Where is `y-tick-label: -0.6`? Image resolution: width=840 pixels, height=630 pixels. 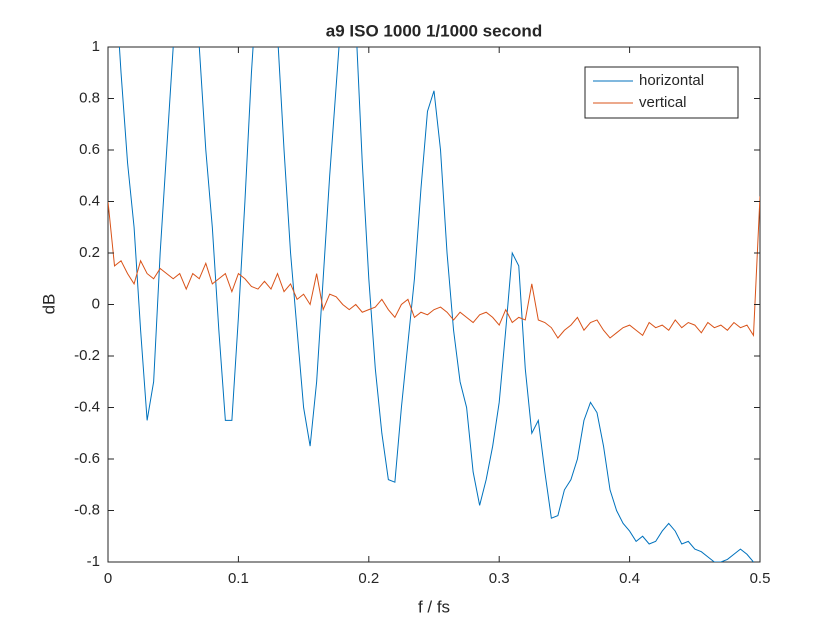
y-tick-label: -0.6 is located at coordinates (87, 458).